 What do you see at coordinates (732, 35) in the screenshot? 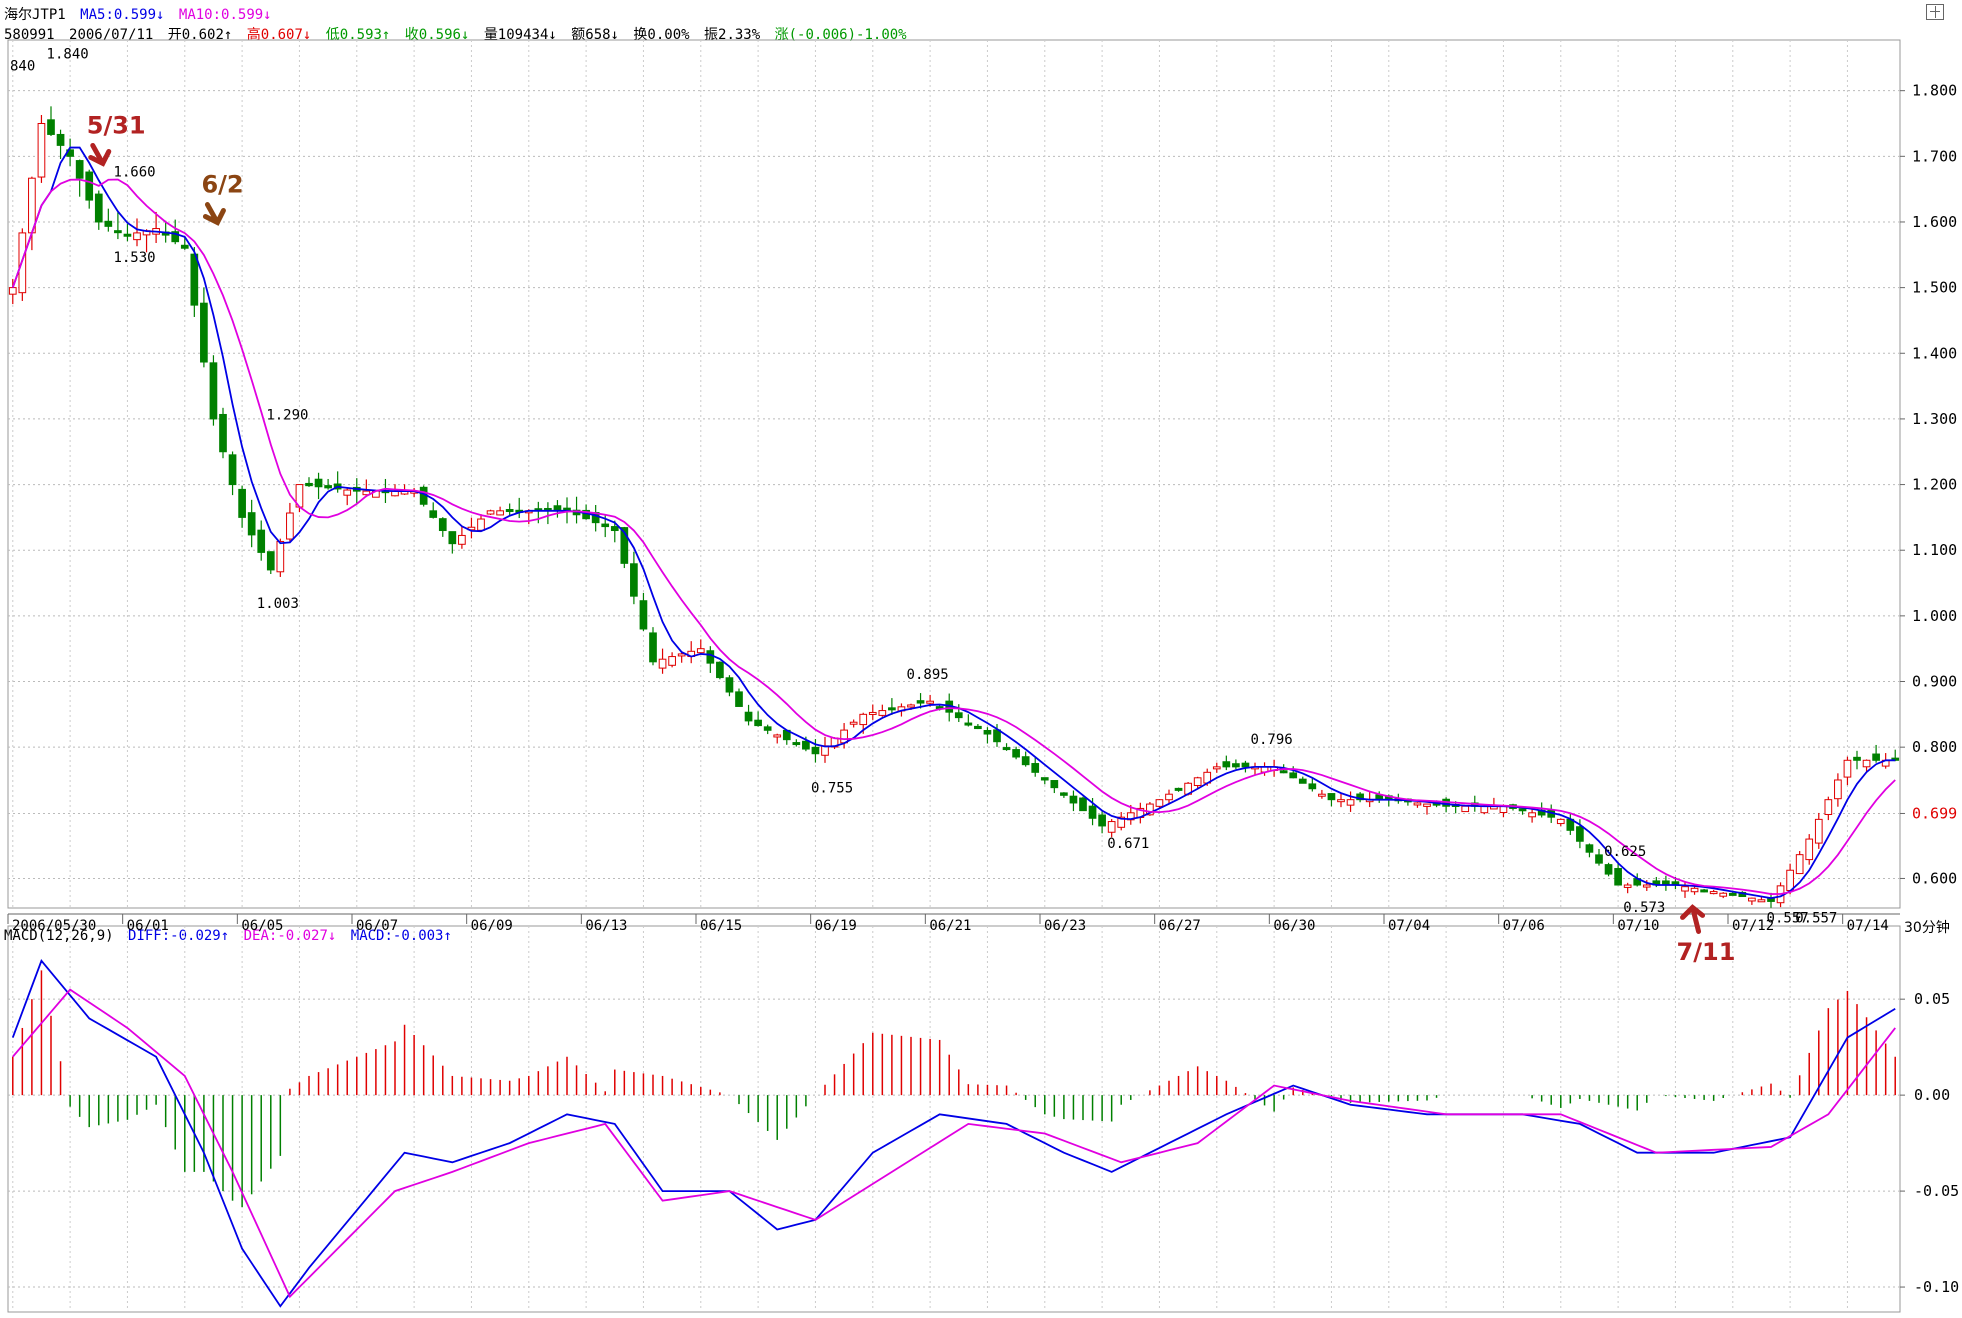
I see `amplitude-label: 振2.33%` at bounding box center [732, 35].